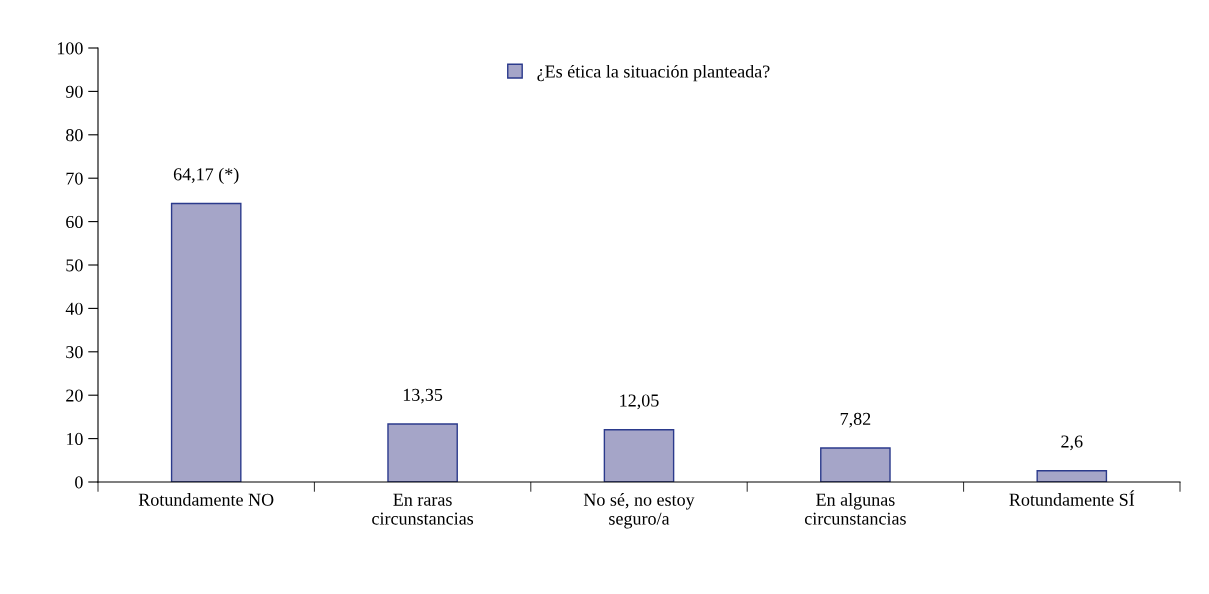 This screenshot has height=594, width=1209. Describe the element at coordinates (855, 420) in the screenshot. I see `data-label: 7,82` at that location.